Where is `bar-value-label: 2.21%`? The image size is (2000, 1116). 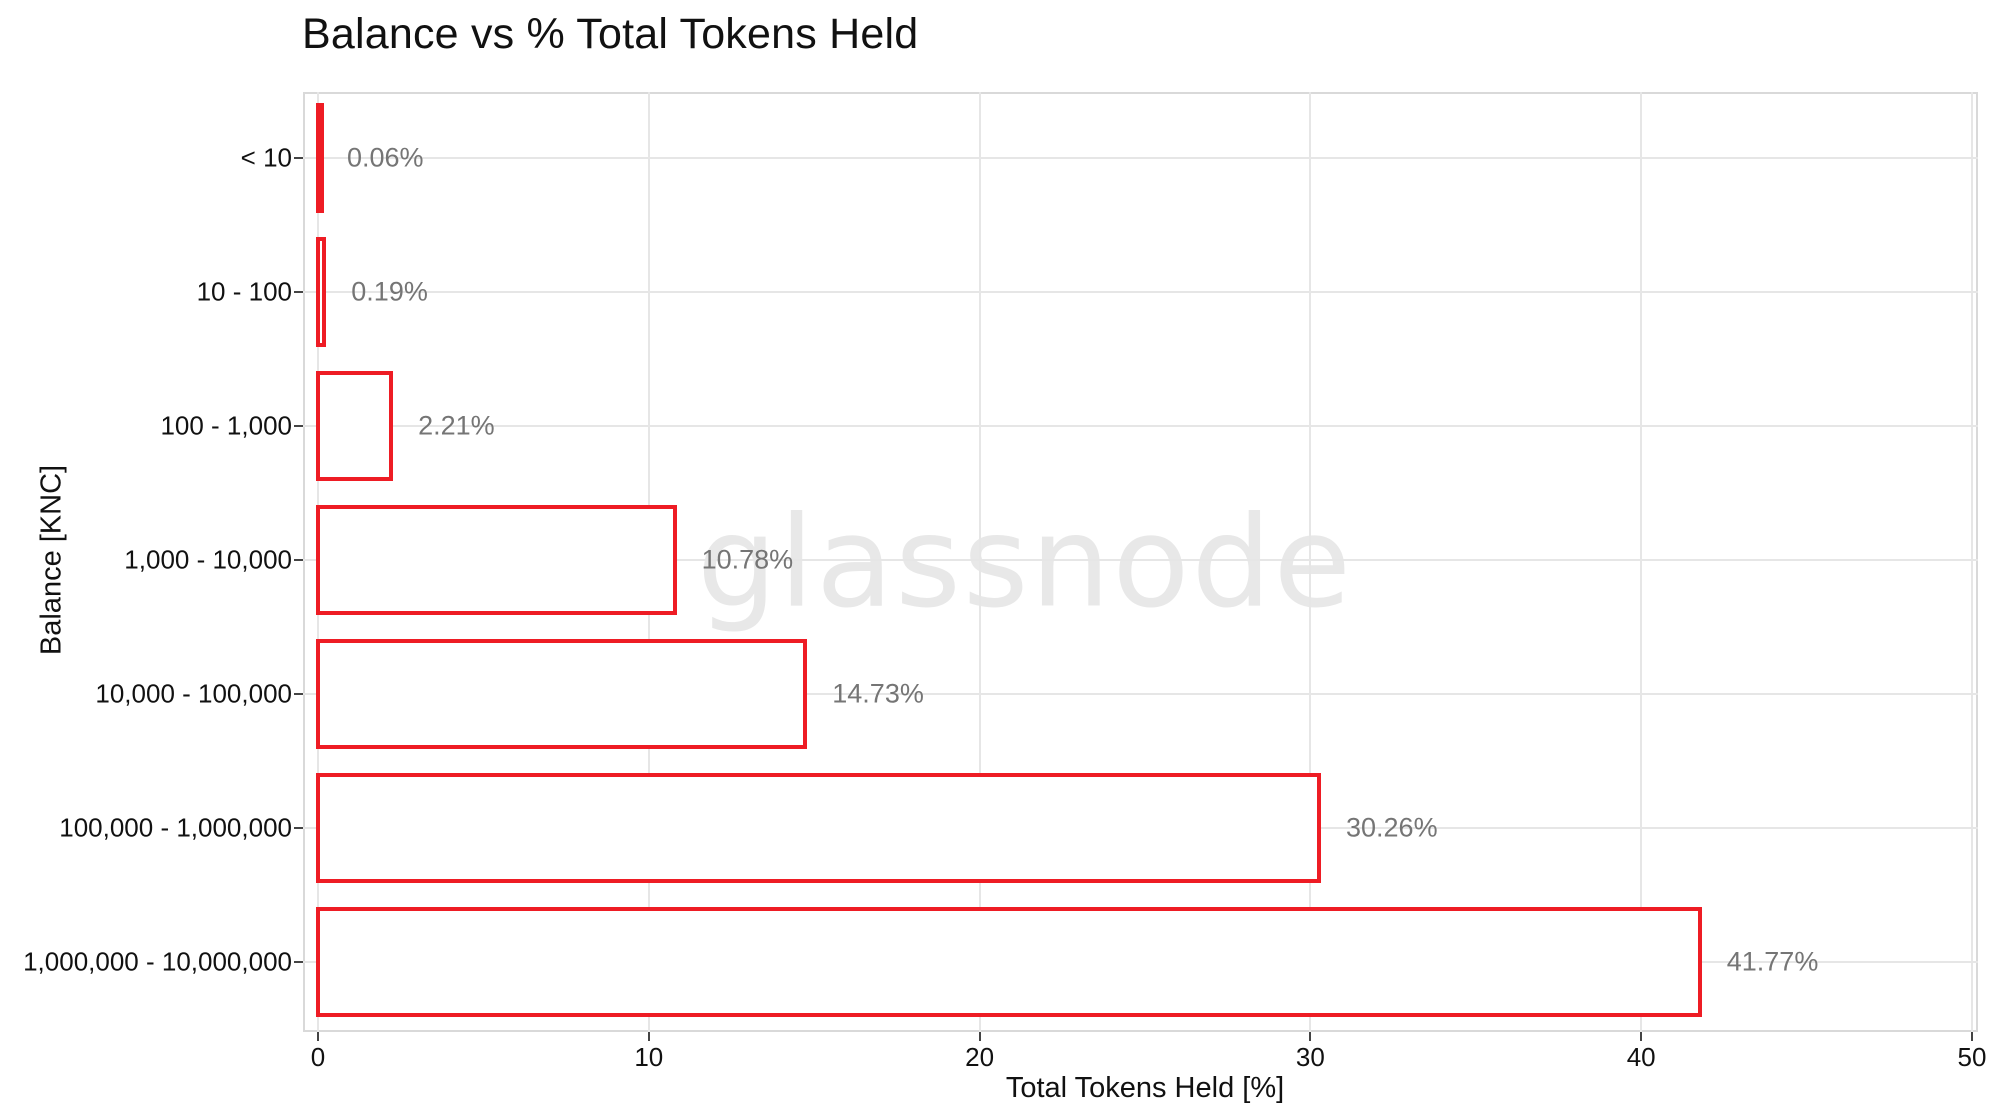
bar-value-label: 2.21% is located at coordinates (456, 425).